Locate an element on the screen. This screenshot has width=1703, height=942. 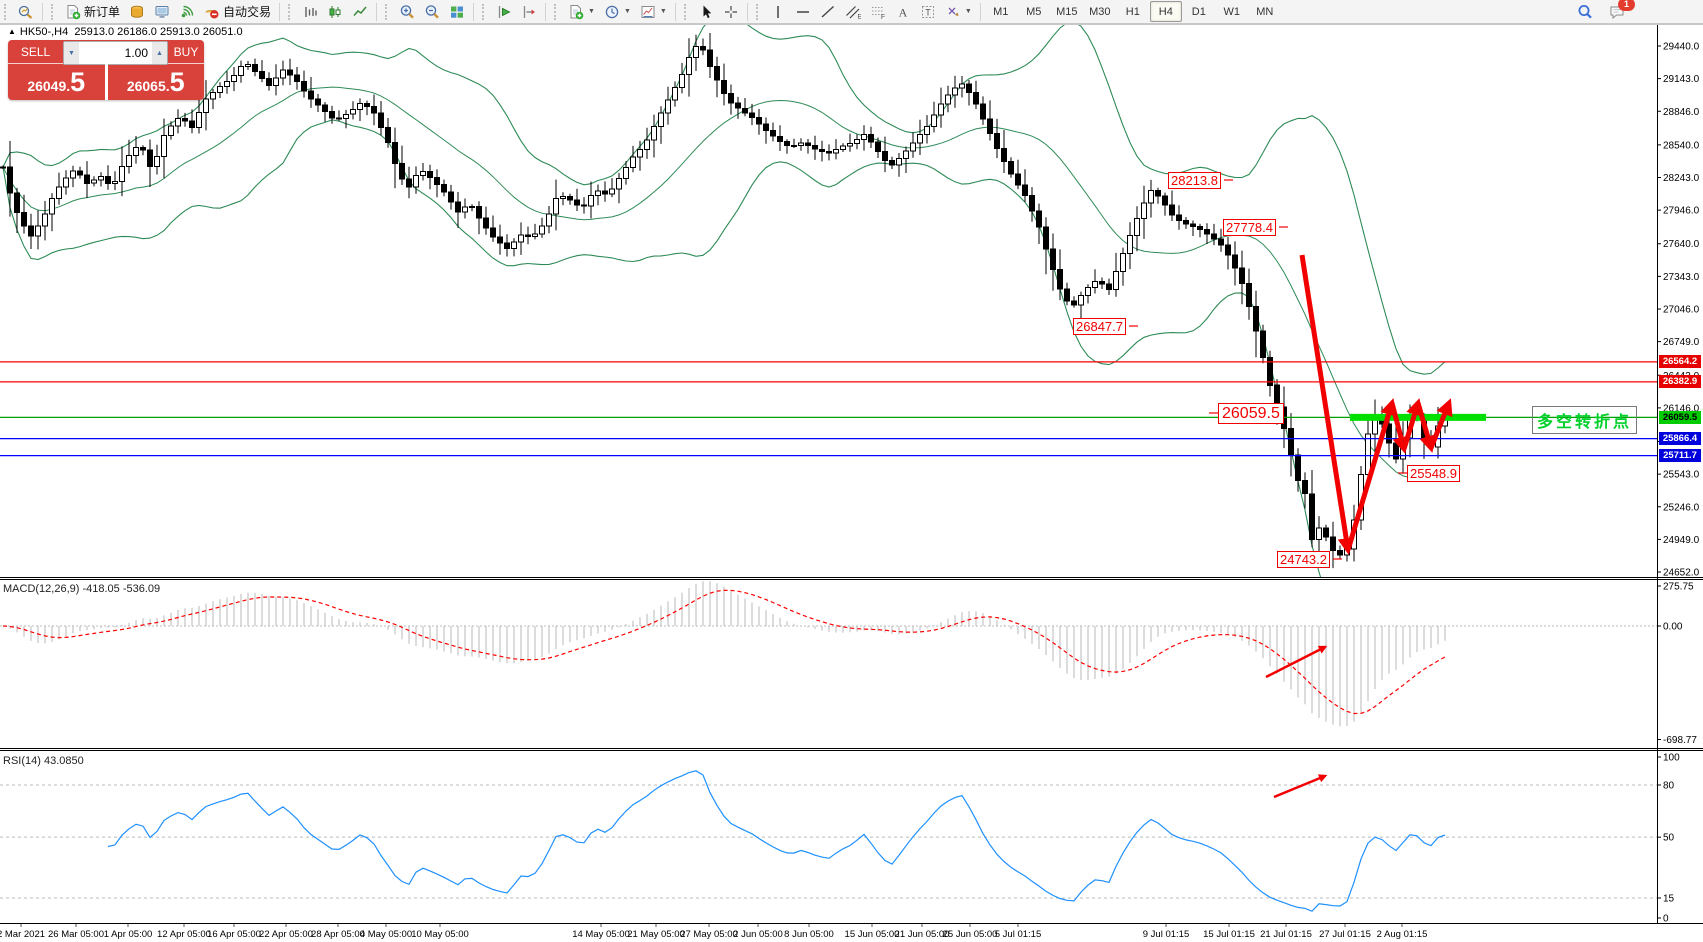
time-axis-label: 22 Apr 05:00 is located at coordinates (286, 934).